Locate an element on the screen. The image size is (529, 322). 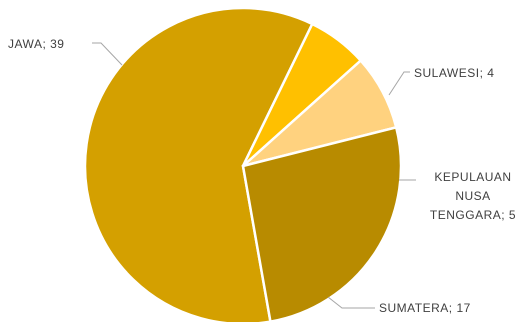
data-label-kepulauan-nusa-tenggara-line-3: TENGGARA; 5 is located at coordinates (473, 215).